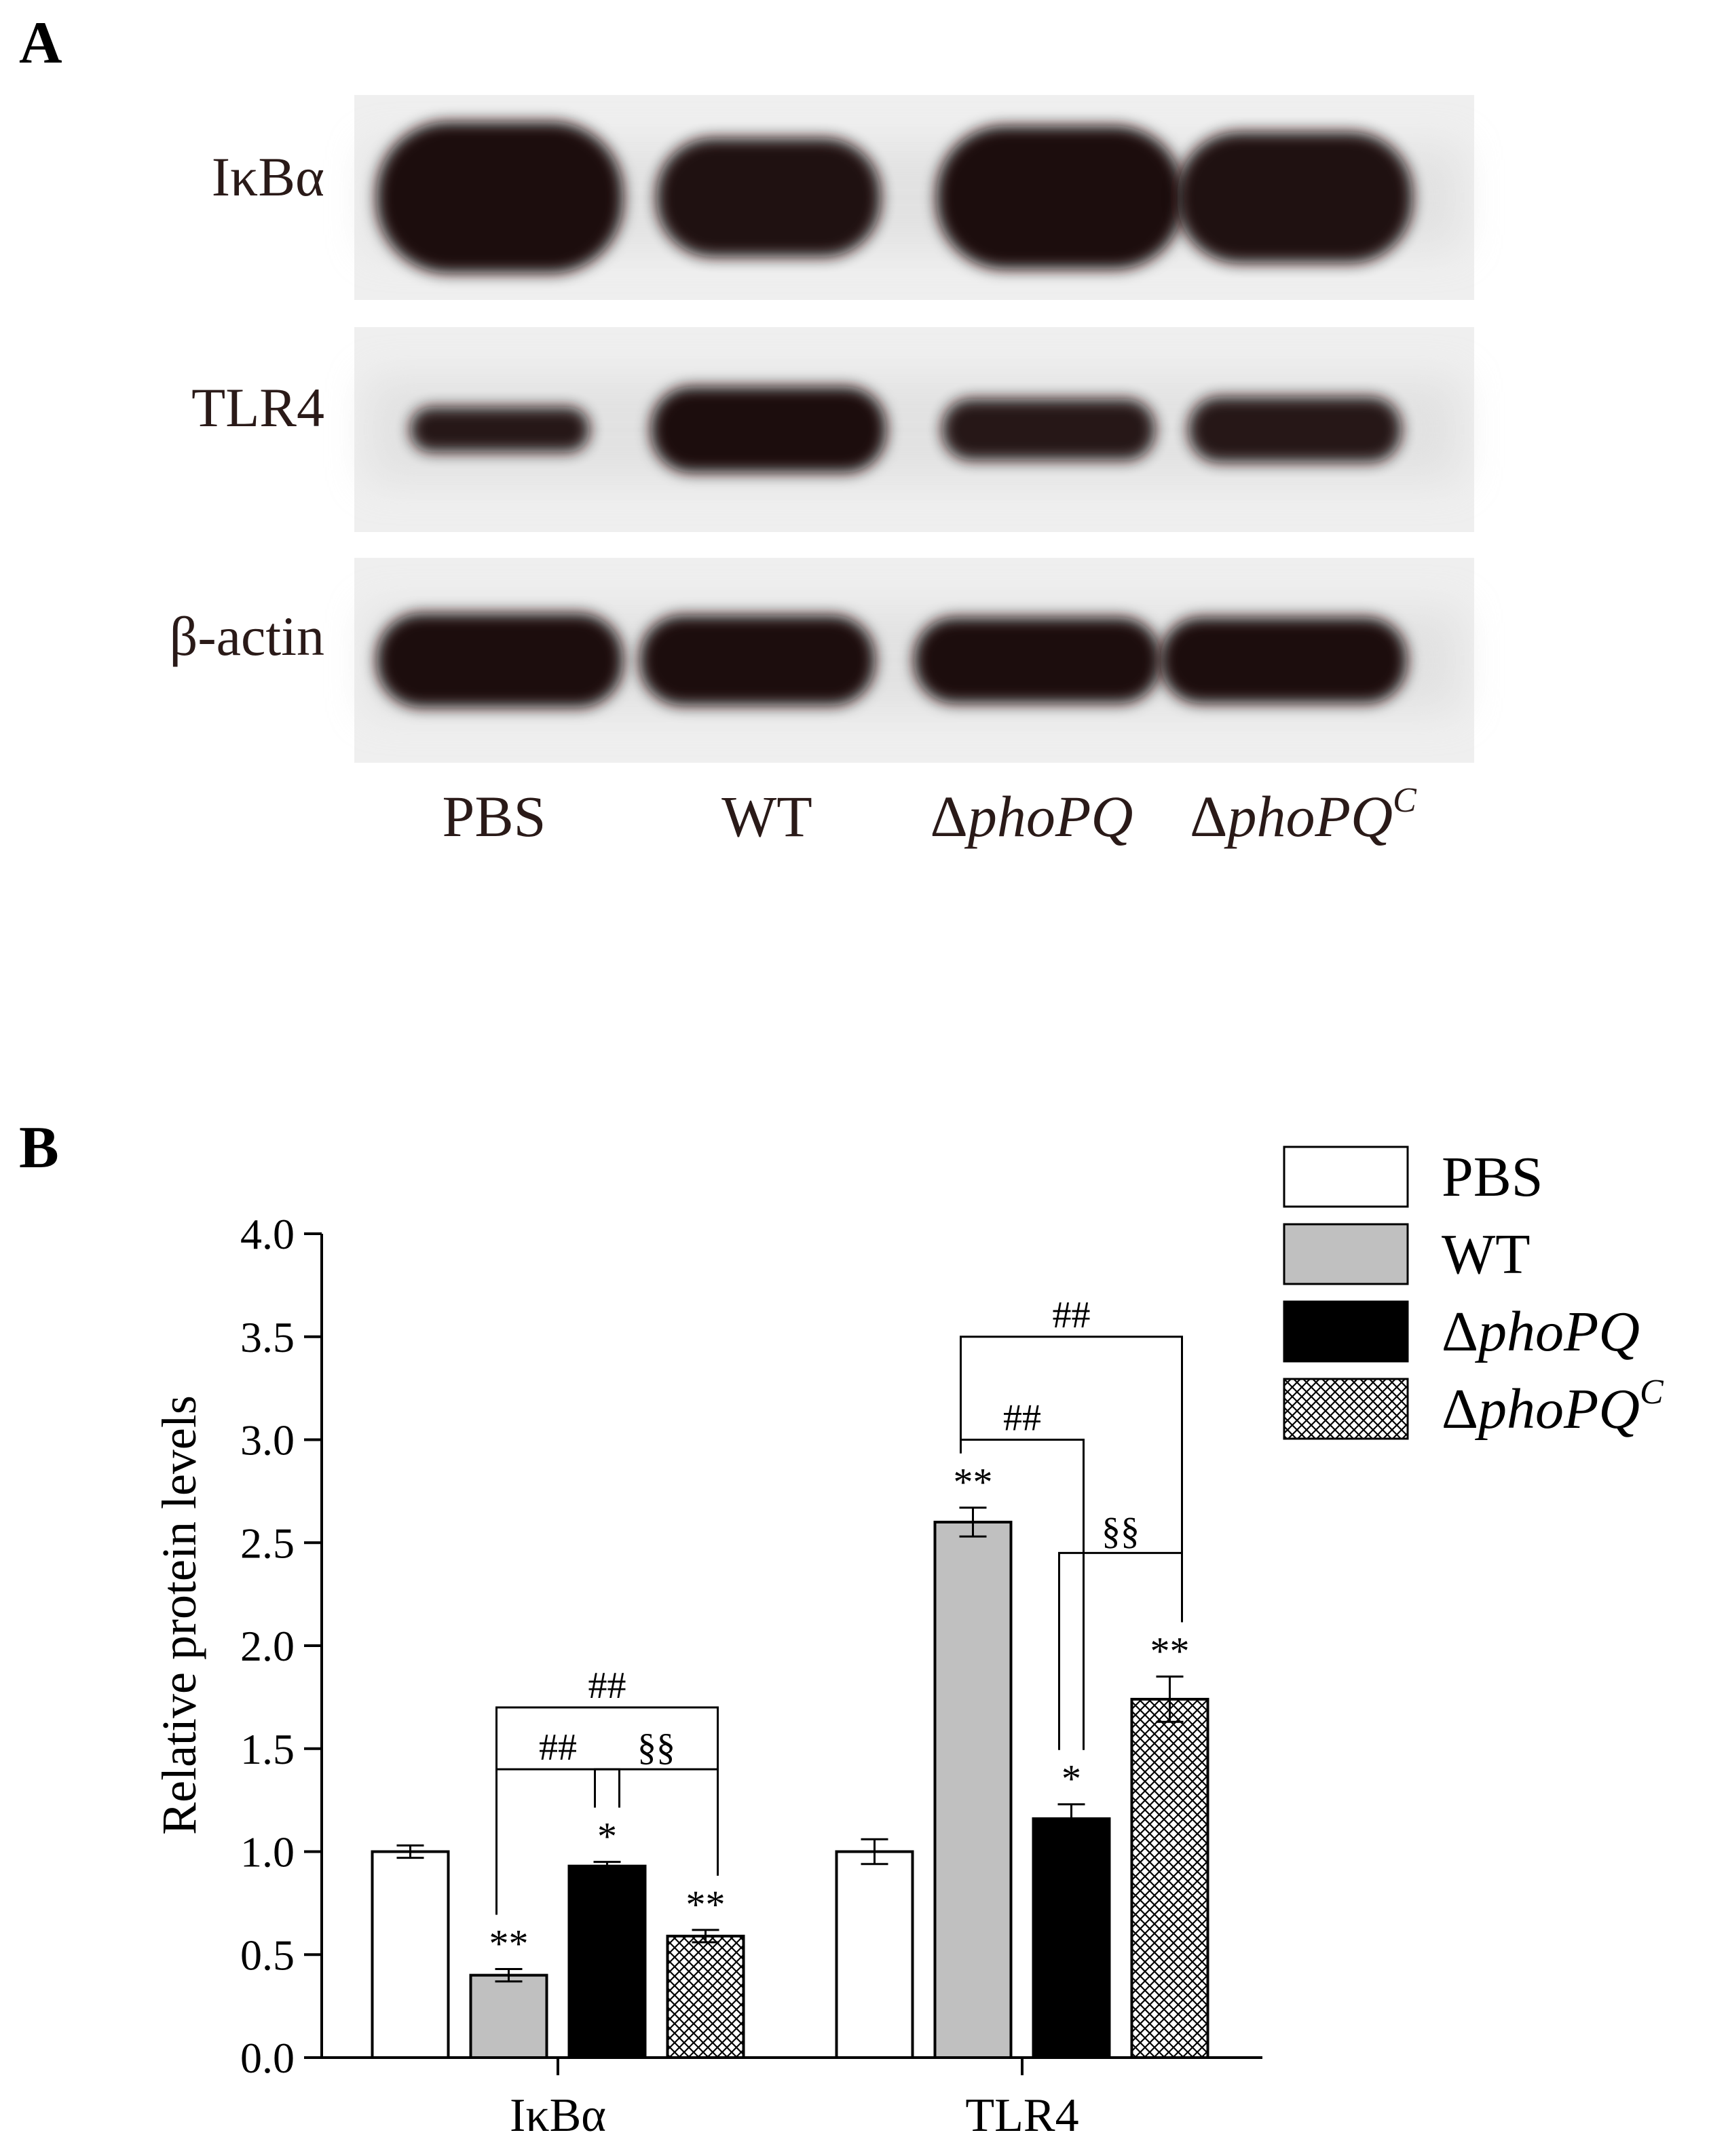 The width and height of the screenshot is (1709, 2156). Describe the element at coordinates (267, 1234) in the screenshot. I see `y-tick-label: 4.0` at that location.